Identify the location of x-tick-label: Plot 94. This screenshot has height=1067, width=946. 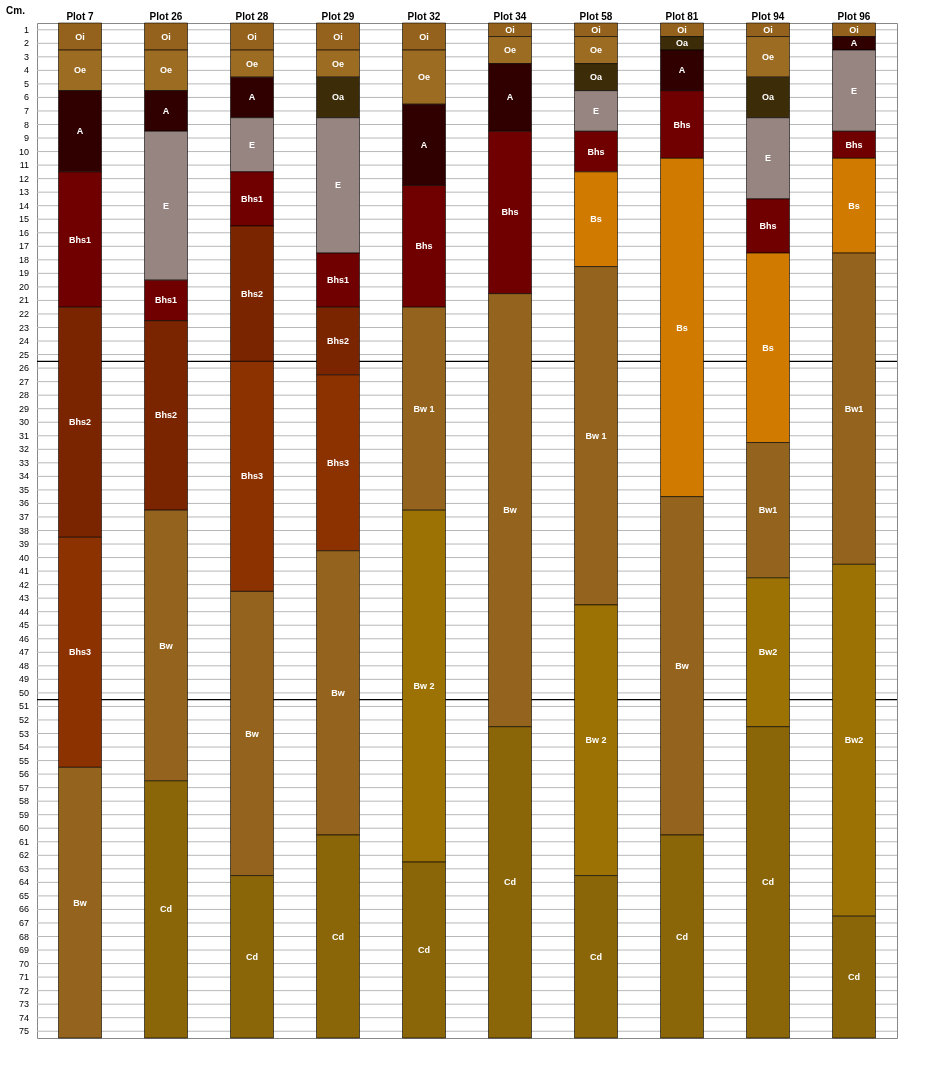
(768, 16).